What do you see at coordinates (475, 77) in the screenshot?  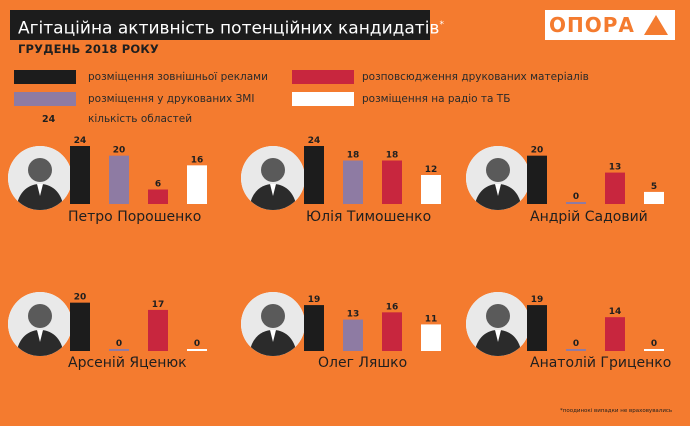 I see `legend-label-printed-materials: розповсюдження друкованих матеріалів` at bounding box center [475, 77].